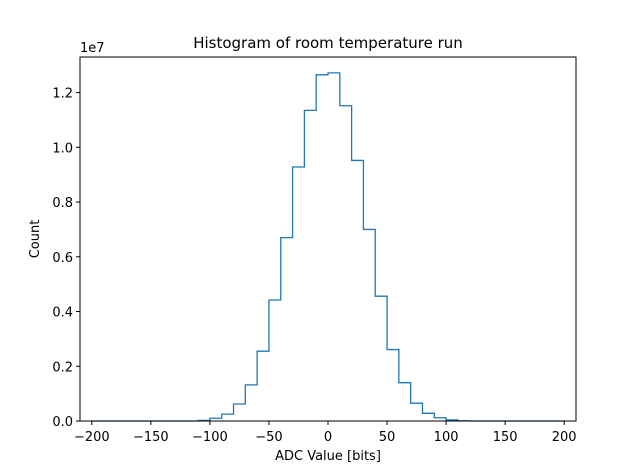  Describe the element at coordinates (564, 437) in the screenshot. I see `x-tick-label: 200` at that location.